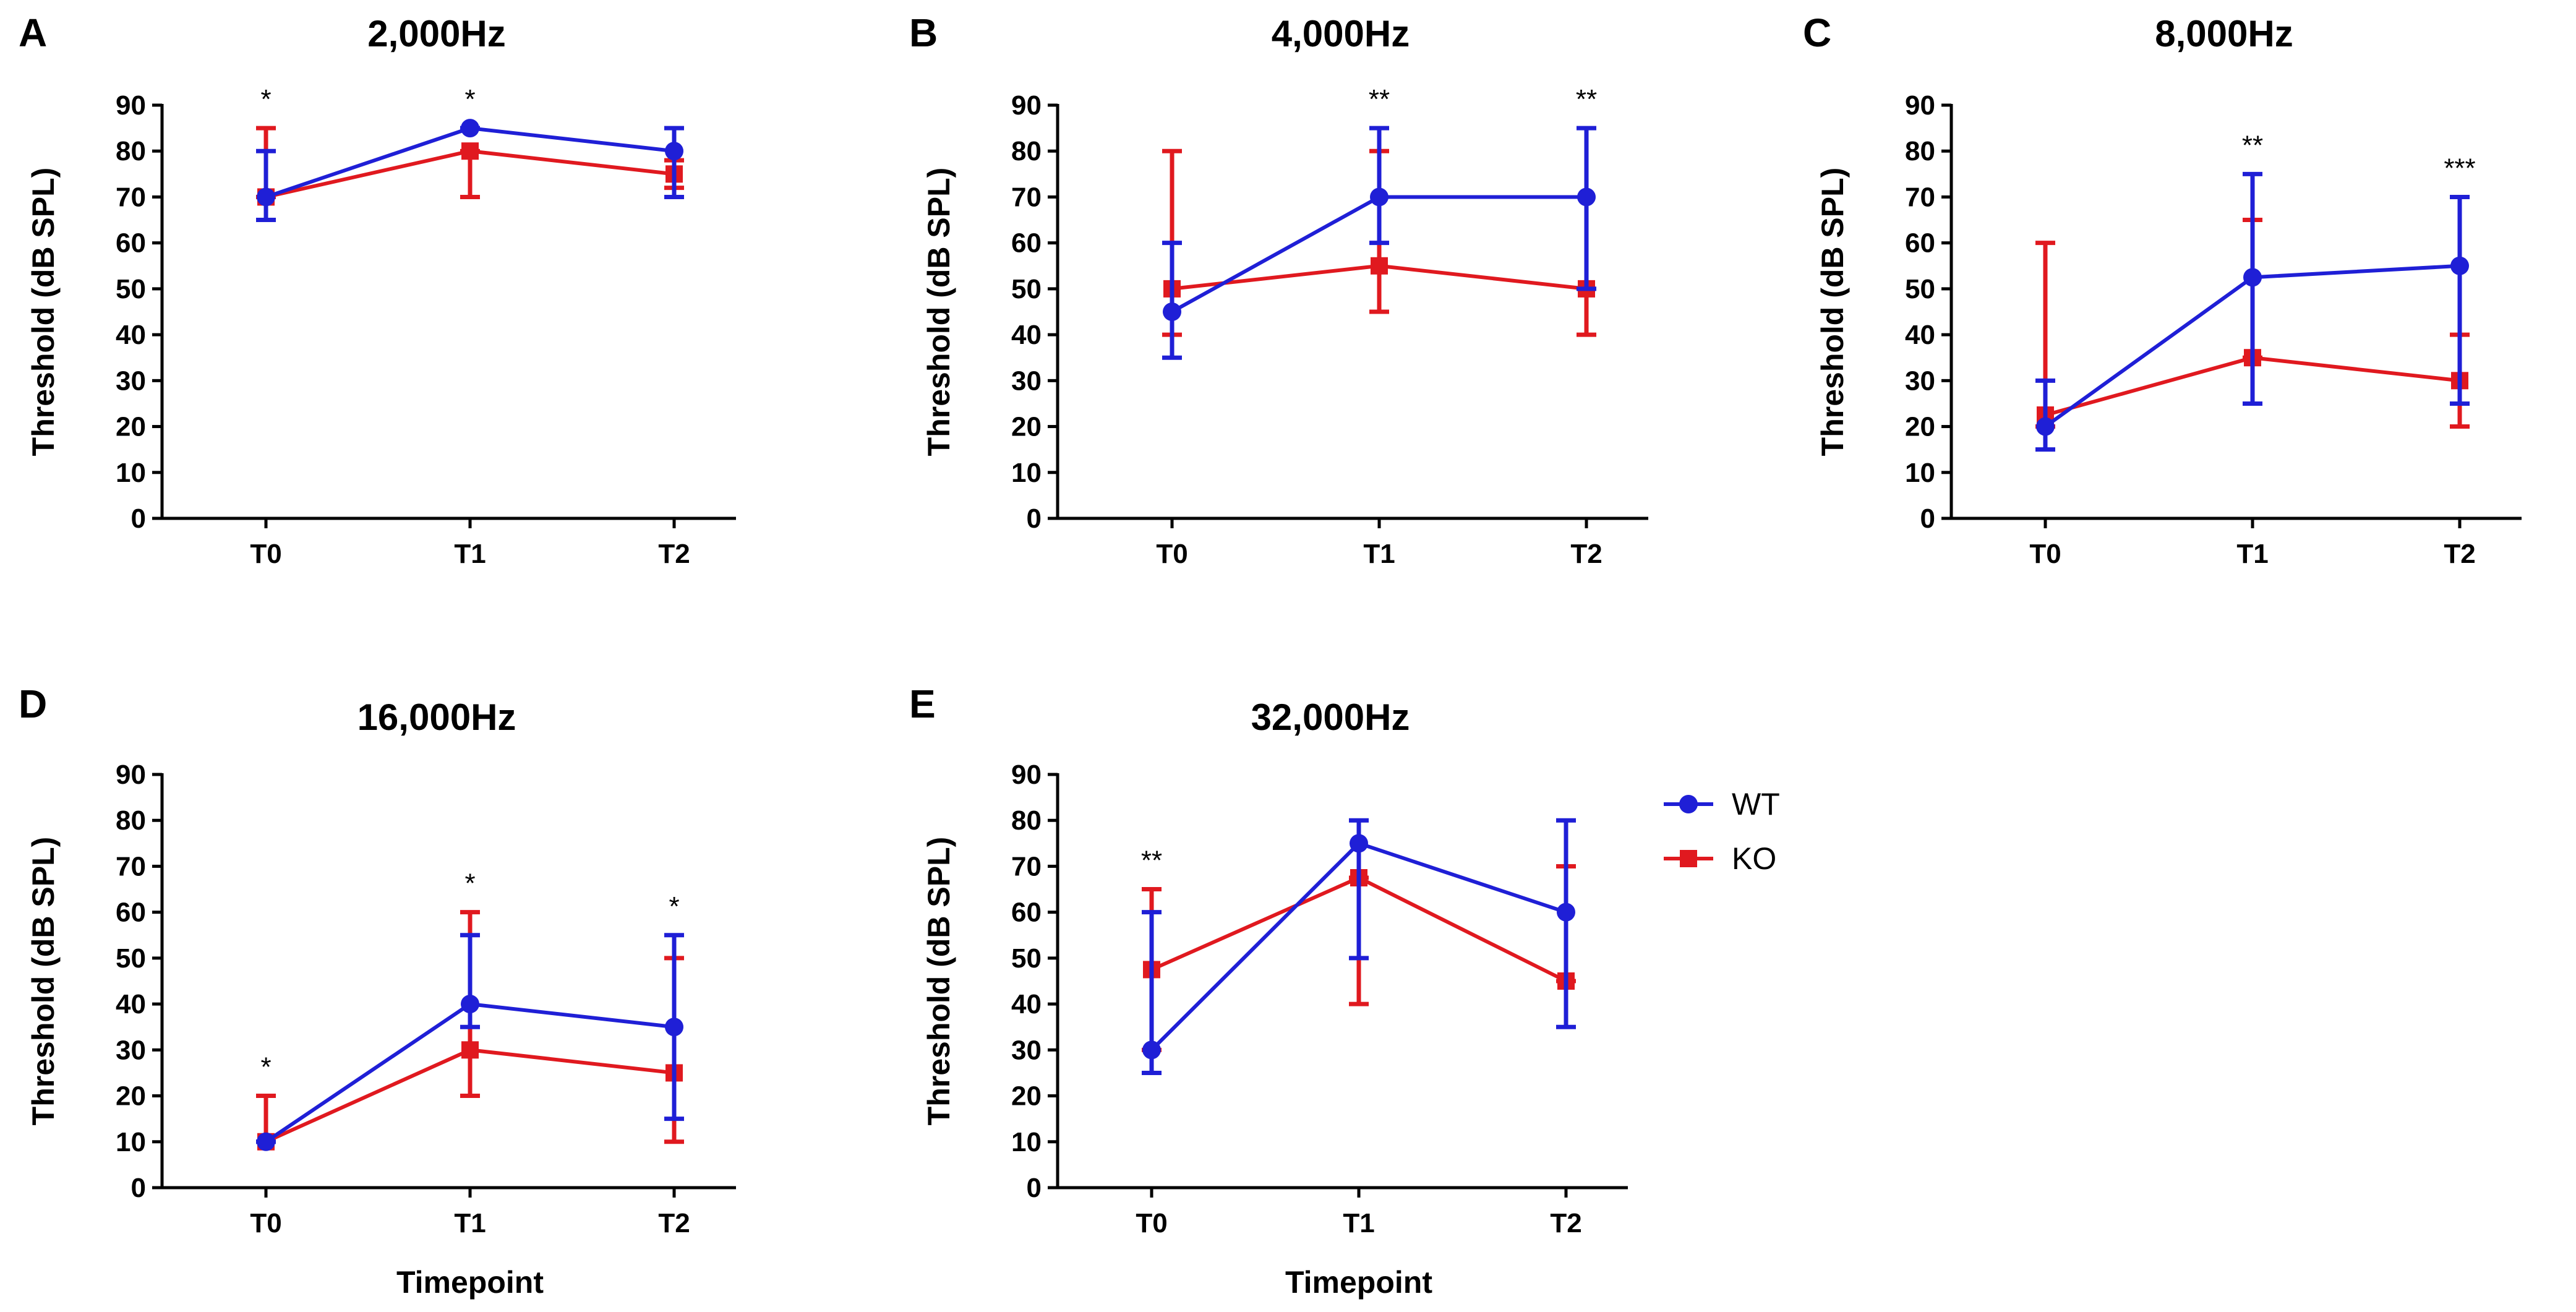 This screenshot has width=2576, height=1312. I want to click on legend-ko-label: KO, so click(1754, 858).